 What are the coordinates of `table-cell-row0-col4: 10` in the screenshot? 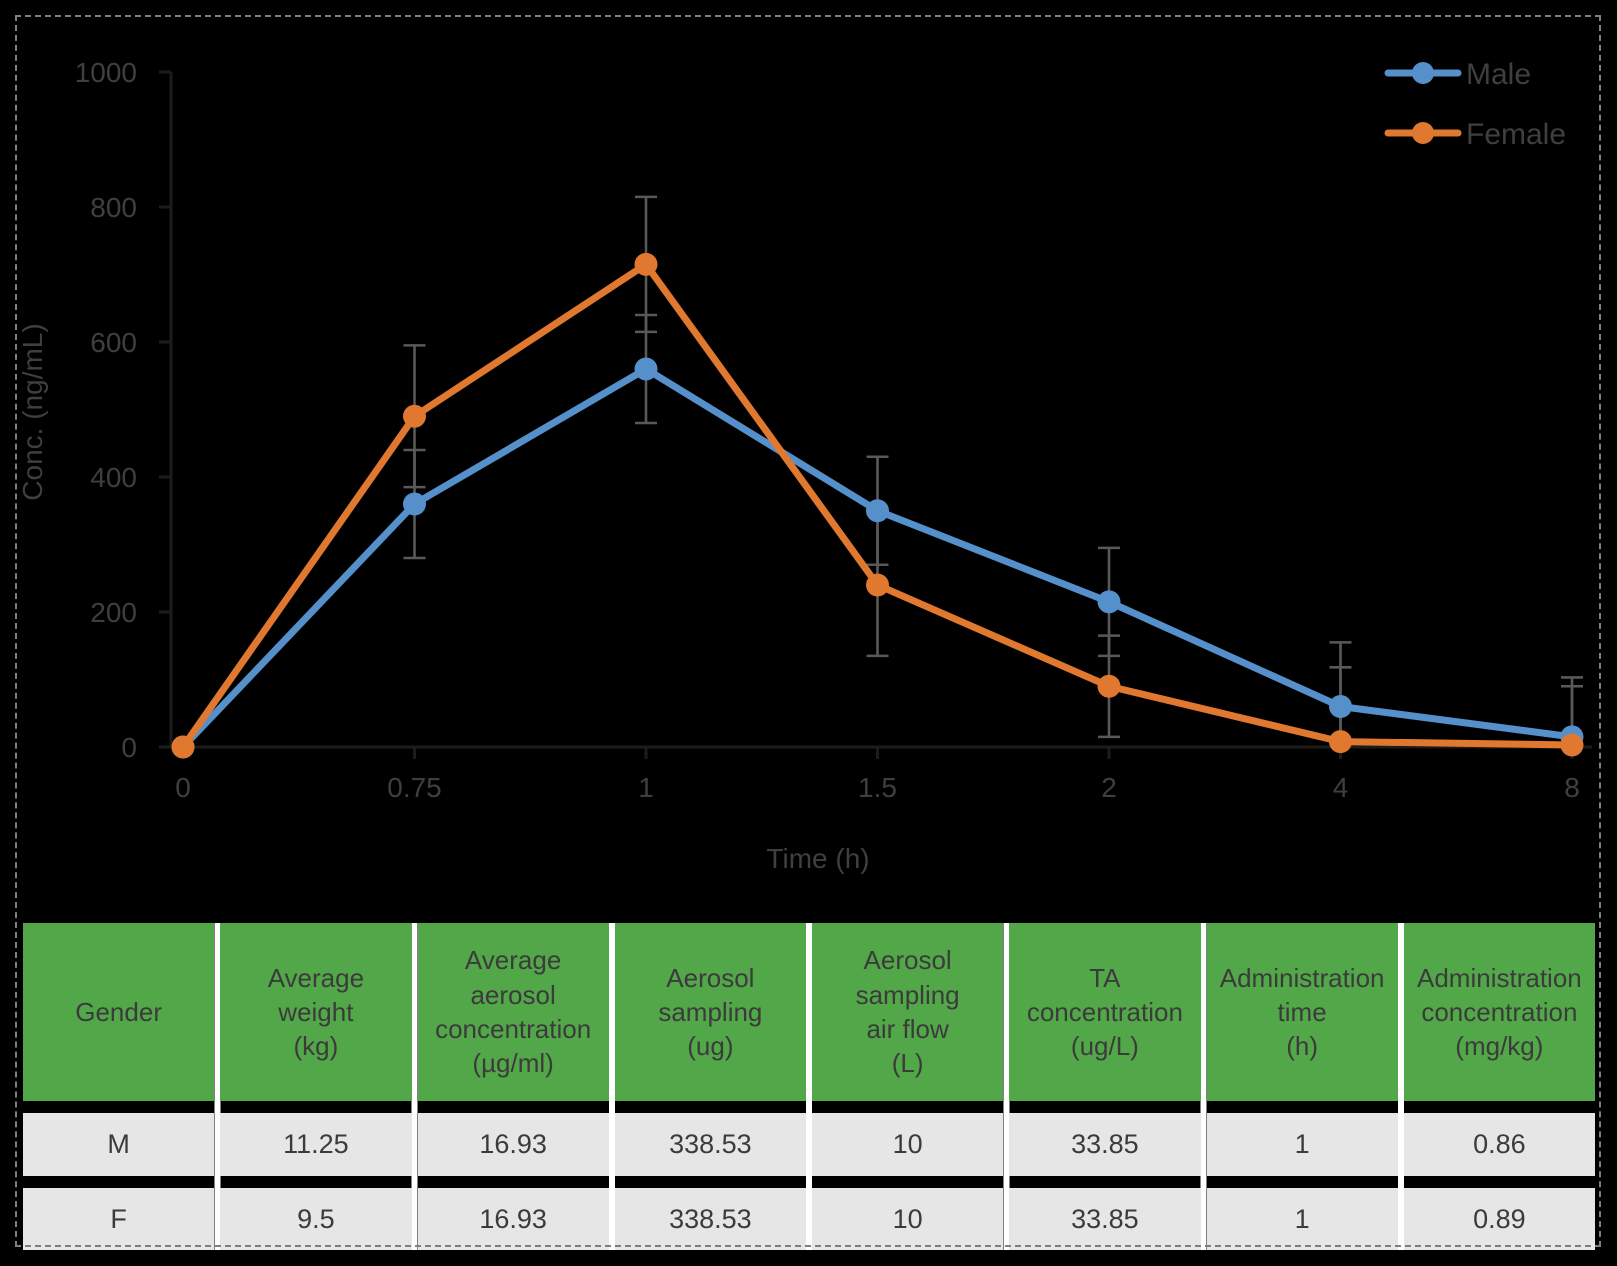 It's located at (908, 1144).